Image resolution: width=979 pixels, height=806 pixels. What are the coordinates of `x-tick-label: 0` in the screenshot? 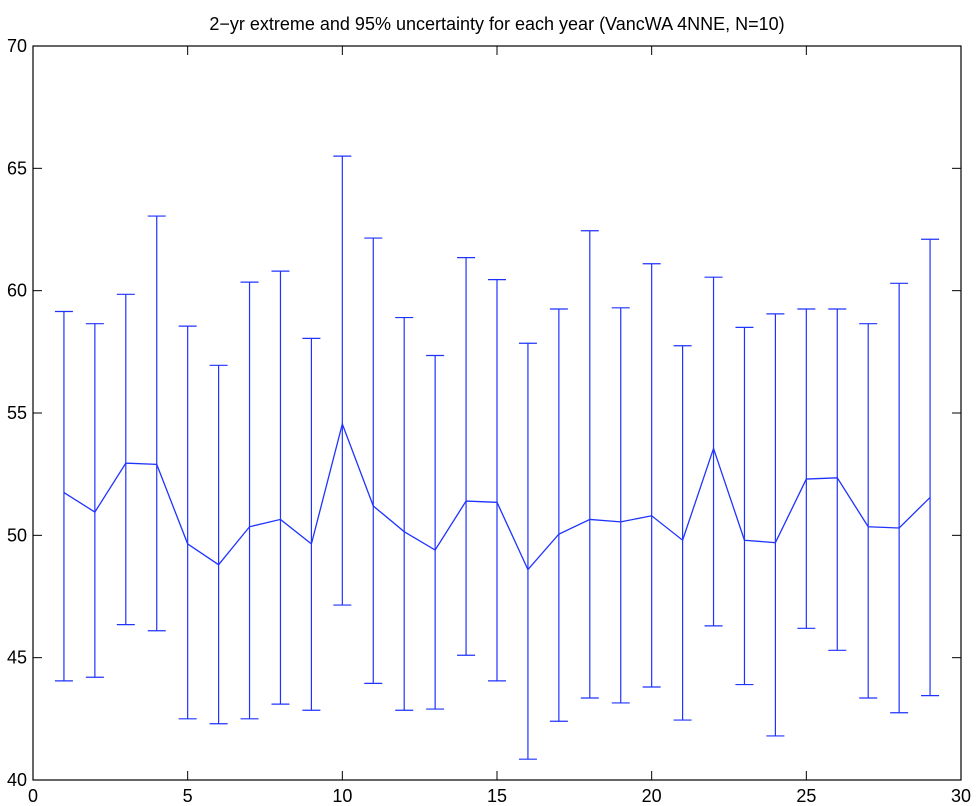 It's located at (33, 796).